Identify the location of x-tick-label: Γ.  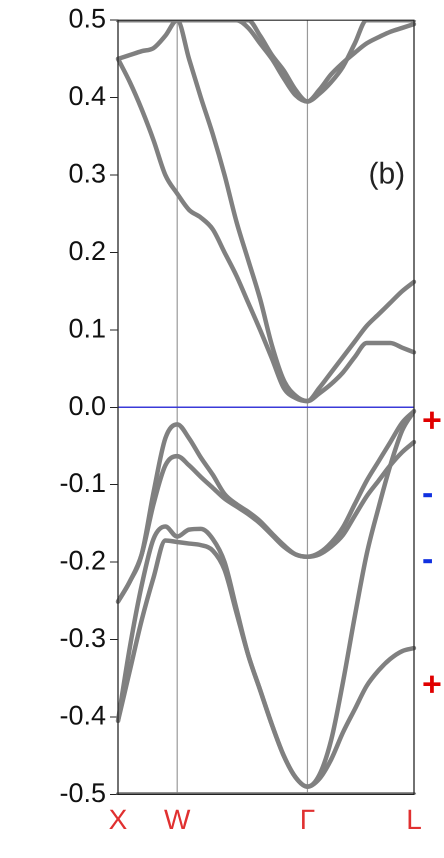
(308, 819).